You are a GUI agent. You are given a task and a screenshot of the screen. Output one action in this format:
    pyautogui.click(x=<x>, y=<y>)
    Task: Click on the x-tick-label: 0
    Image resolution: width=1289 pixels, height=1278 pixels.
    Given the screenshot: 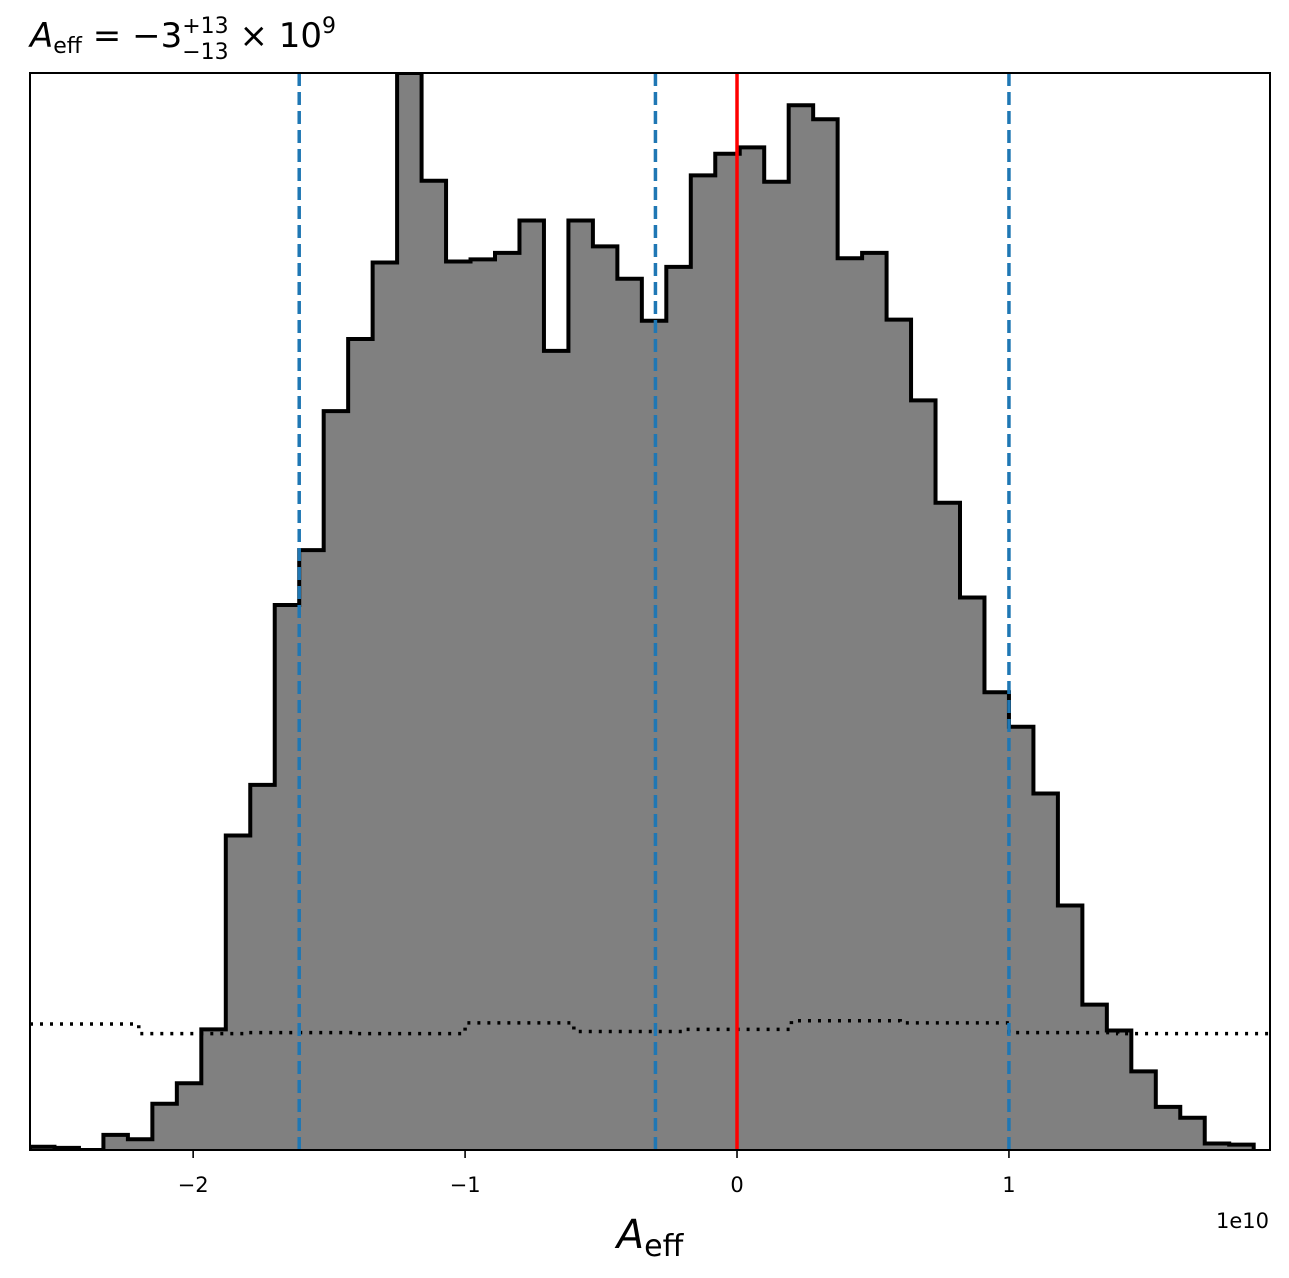 What is the action you would take?
    pyautogui.click(x=736, y=1185)
    